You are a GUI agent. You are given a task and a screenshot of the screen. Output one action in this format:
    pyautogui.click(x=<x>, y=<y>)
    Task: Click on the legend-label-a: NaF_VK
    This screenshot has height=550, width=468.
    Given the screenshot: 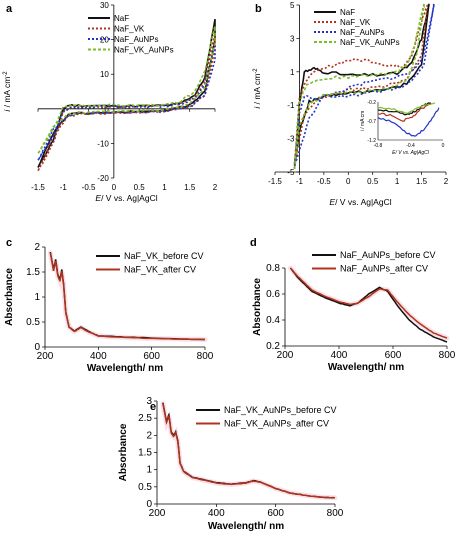 What is the action you would take?
    pyautogui.click(x=129, y=29)
    